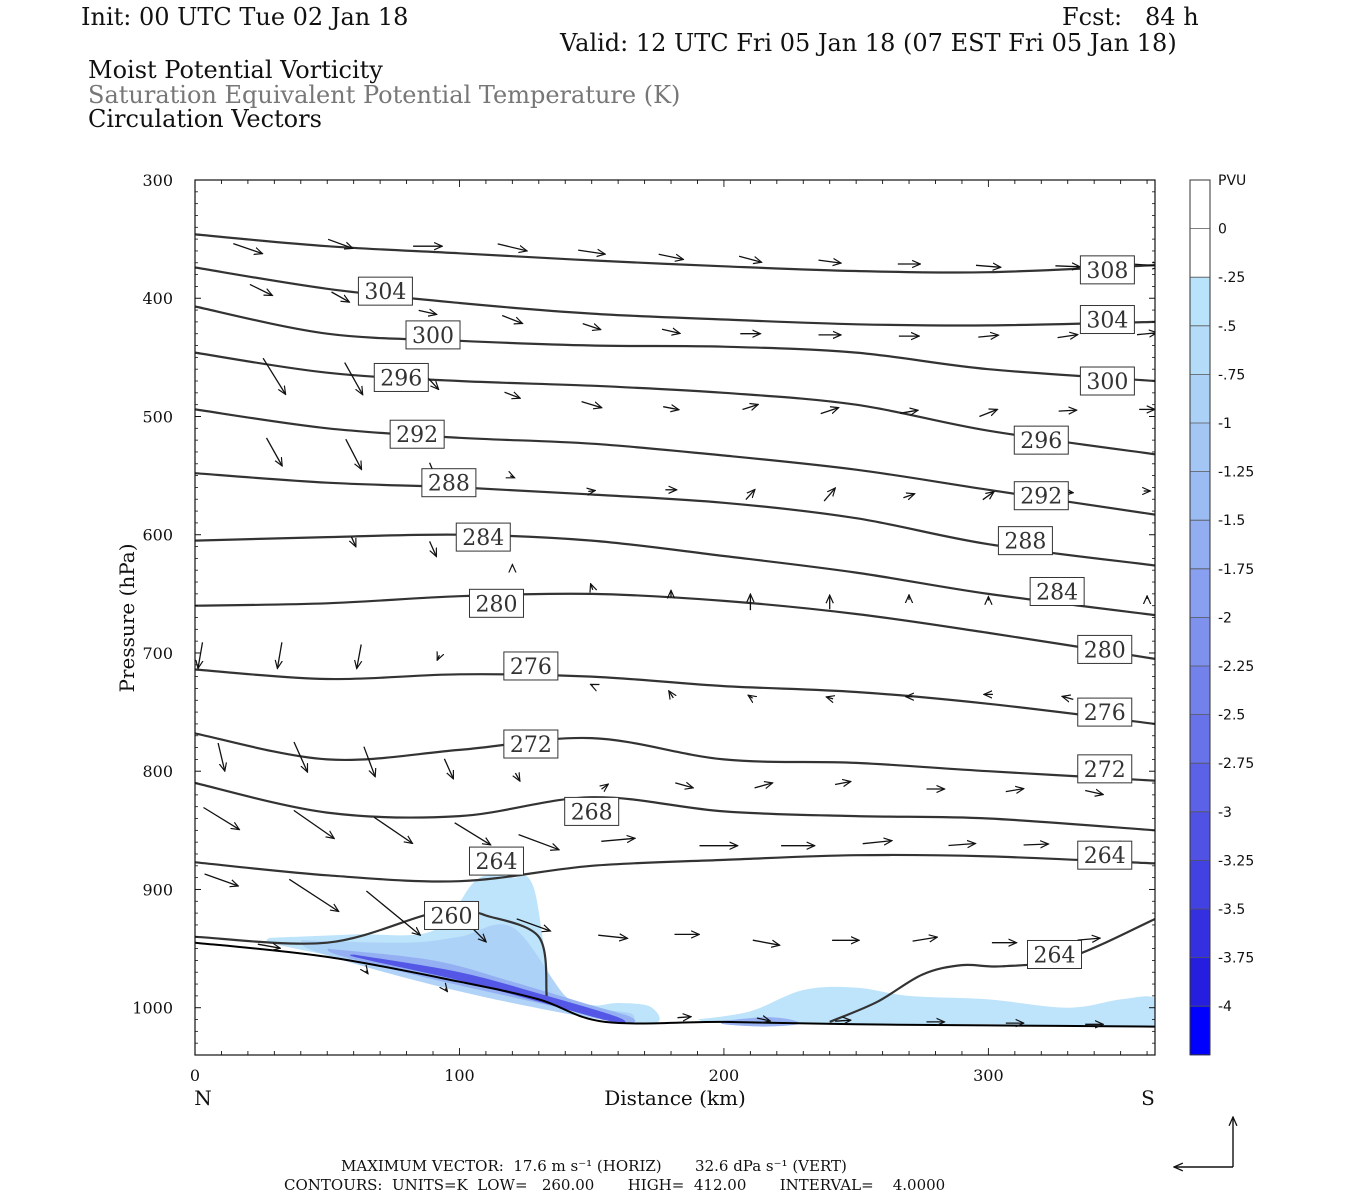  What do you see at coordinates (1225, 813) in the screenshot?
I see `legend-label: -3` at bounding box center [1225, 813].